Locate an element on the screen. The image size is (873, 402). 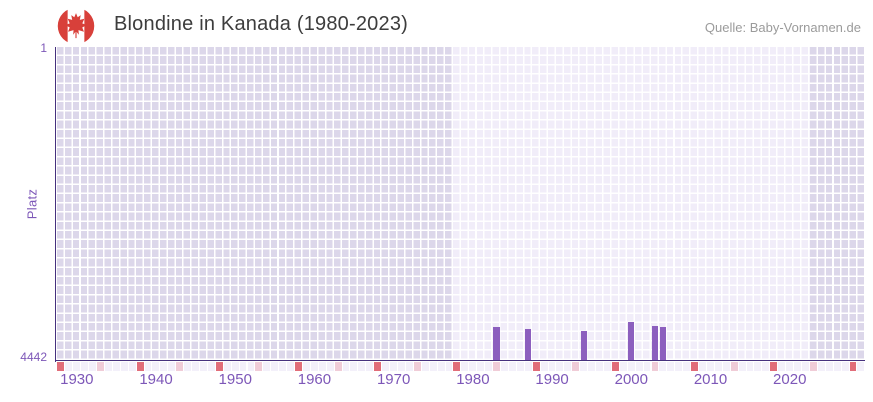
x-axis-tick-label: 1940 is located at coordinates (156, 379).